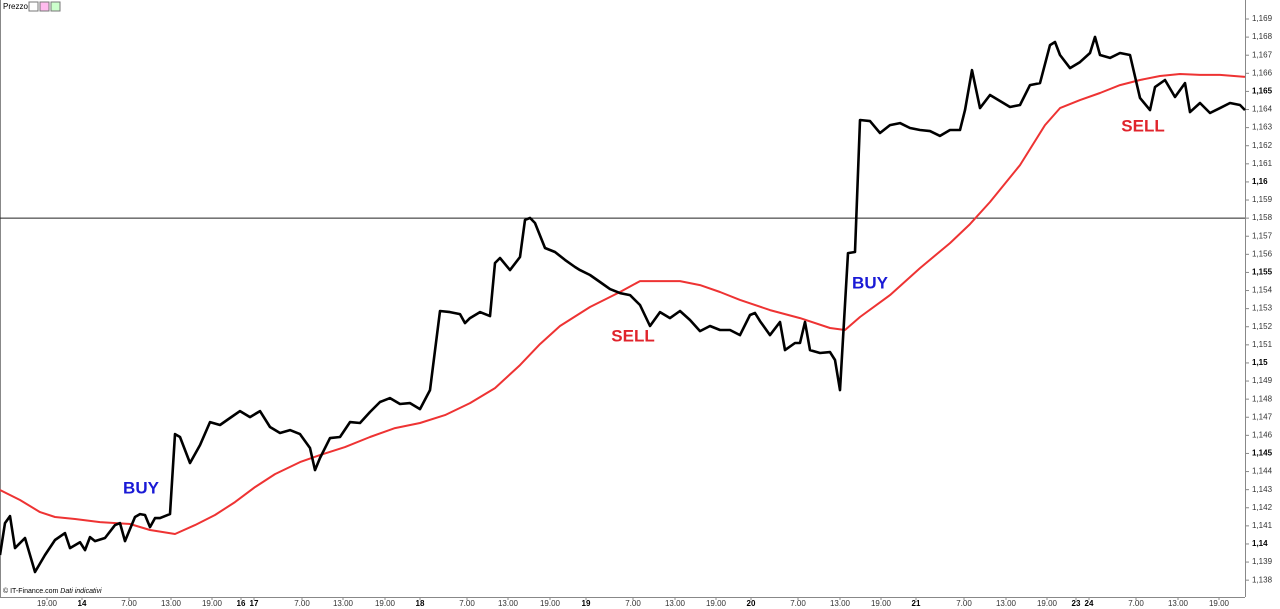  Describe the element at coordinates (82, 603) in the screenshot. I see `x-tick-label: 14` at that location.